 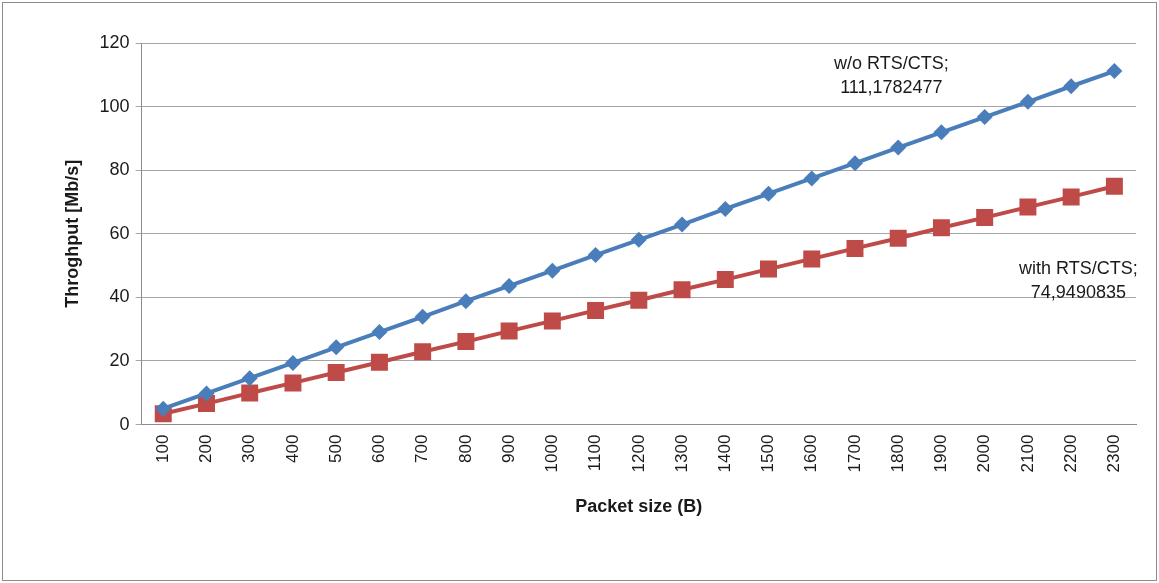 I want to click on y-tick-label: 40, so click(x=119, y=296).